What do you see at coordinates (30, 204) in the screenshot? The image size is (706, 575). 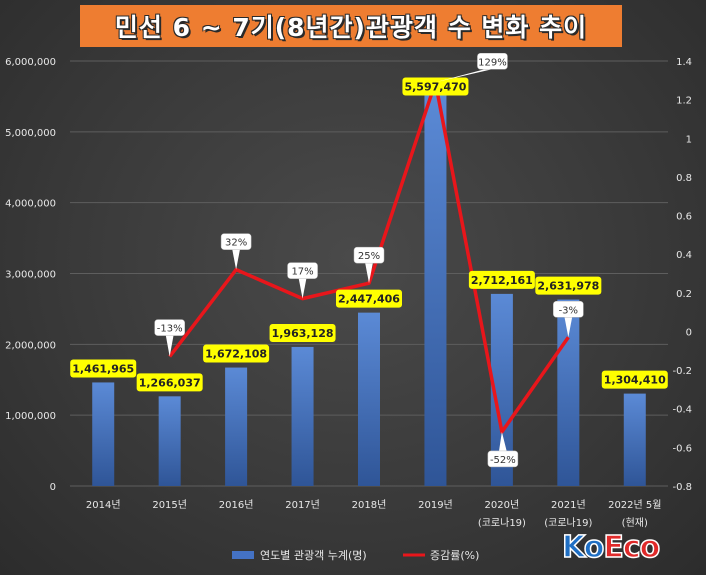 I see `y-left-tick-label: 4,000,000` at bounding box center [30, 204].